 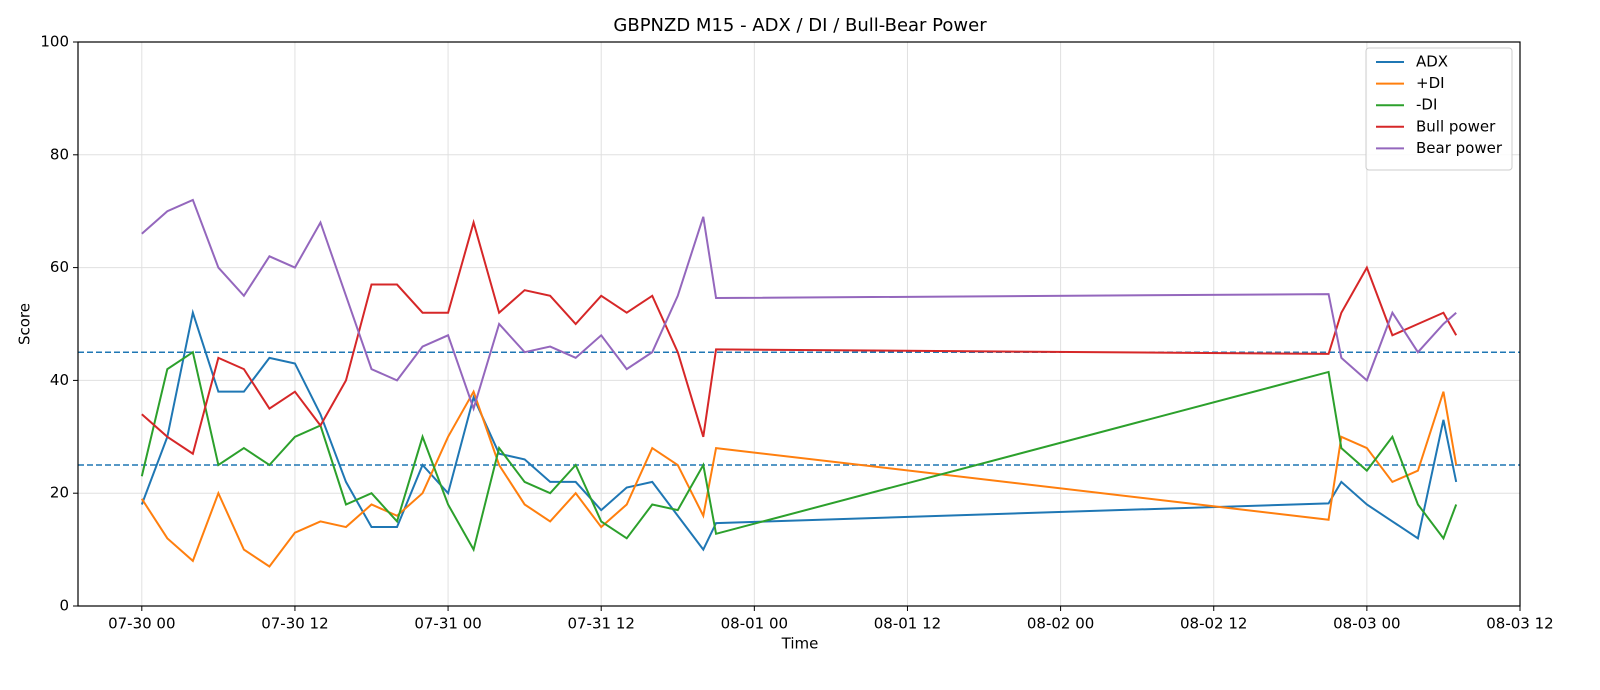 What do you see at coordinates (25, 324) in the screenshot?
I see `y-axis-label: Score` at bounding box center [25, 324].